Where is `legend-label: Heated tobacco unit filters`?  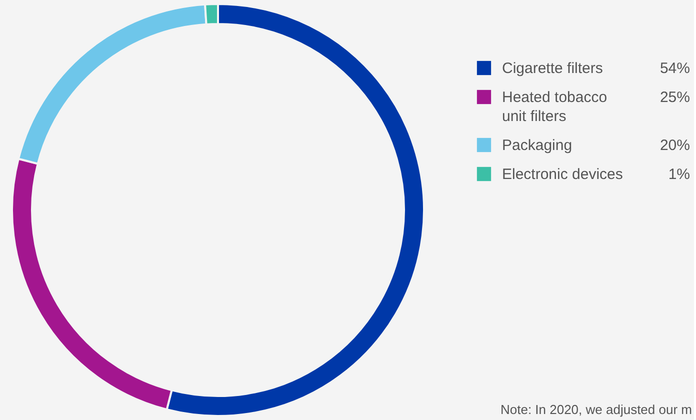 legend-label: Heated tobacco unit filters is located at coordinates (555, 107).